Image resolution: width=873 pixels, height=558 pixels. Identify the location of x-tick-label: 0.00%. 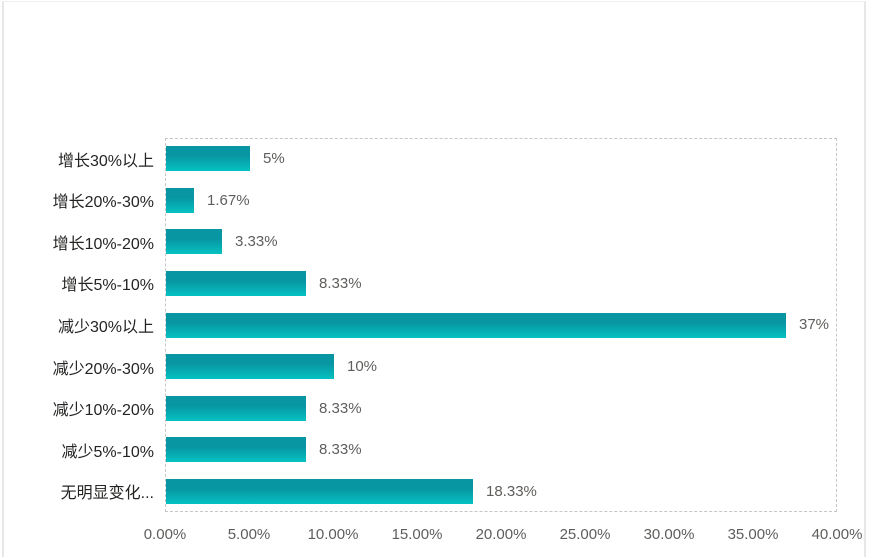
(165, 534).